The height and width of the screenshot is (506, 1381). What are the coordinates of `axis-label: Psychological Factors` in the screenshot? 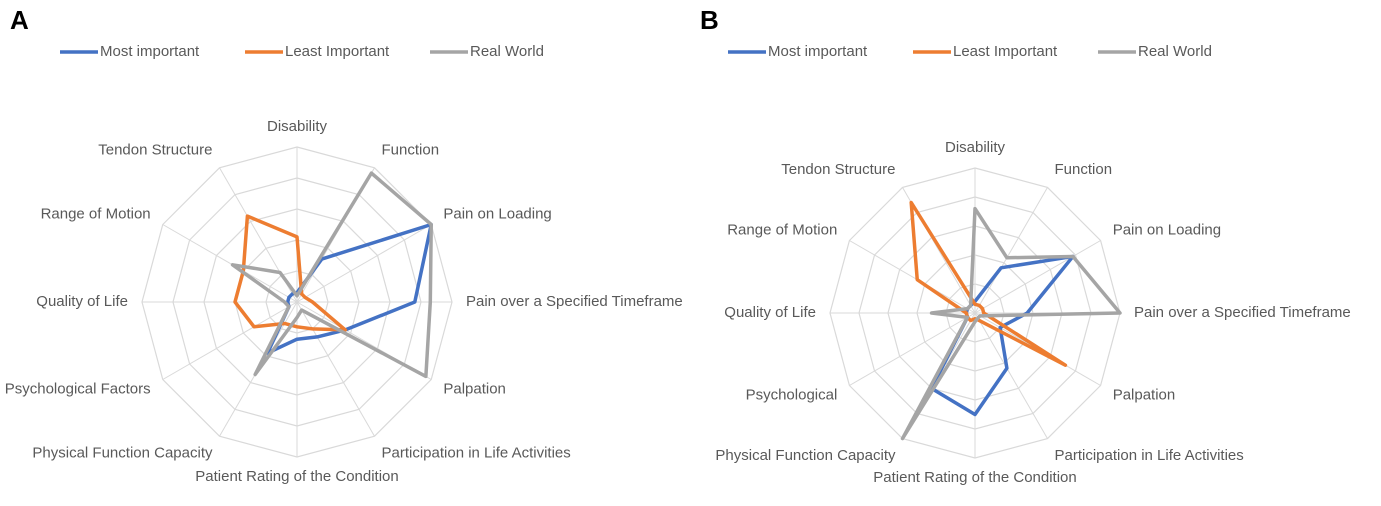 It's located at (78, 388).